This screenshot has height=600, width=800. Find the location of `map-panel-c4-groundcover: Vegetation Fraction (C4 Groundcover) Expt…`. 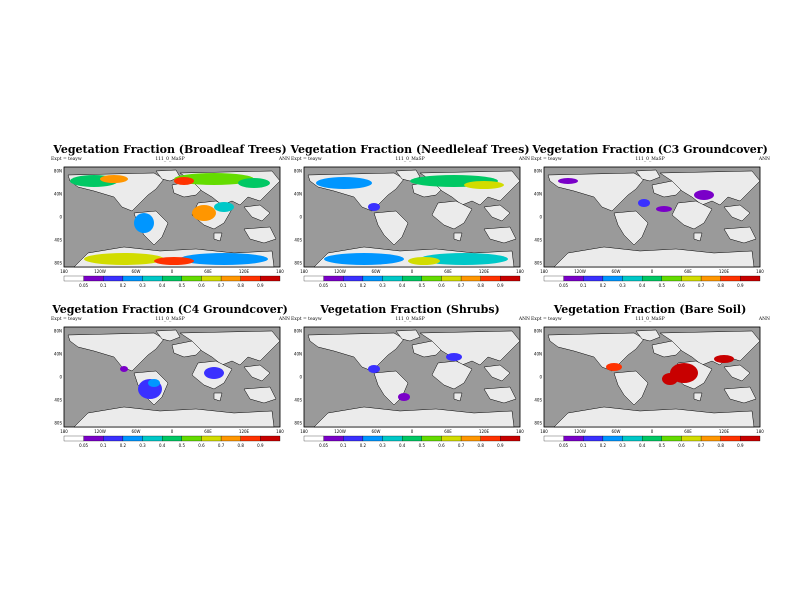

map-panel-c4-groundcover: Vegetation Fraction (C4 Groundcover) Expt… is located at coordinates (170, 385).